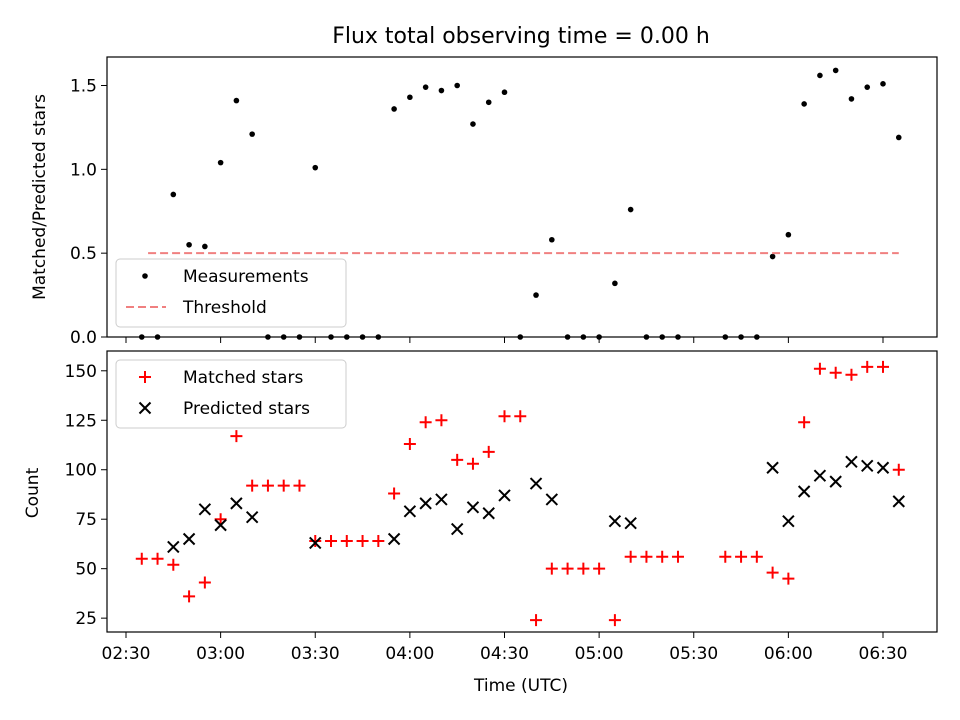 The image size is (960, 720). Describe the element at coordinates (81, 372) in the screenshot. I see `y-tick-label: 150` at that location.